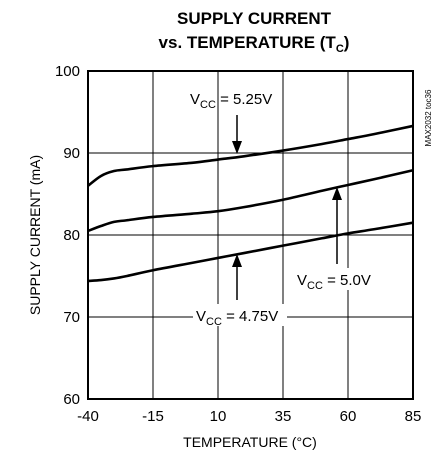 The height and width of the screenshot is (457, 440). I want to click on x-tick-label: 10, so click(218, 416).